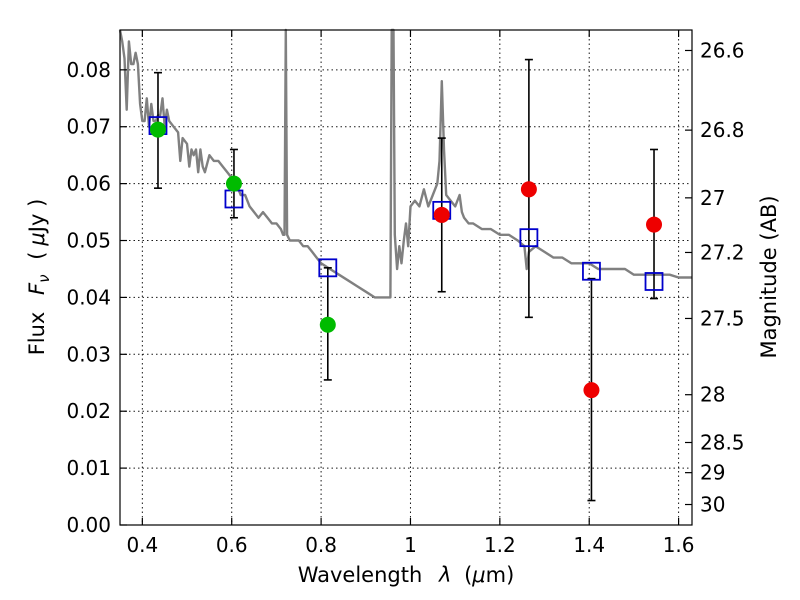 The image size is (800, 600). Describe the element at coordinates (37, 256) in the screenshot. I see `y-axis-title-unit-open: (` at that location.